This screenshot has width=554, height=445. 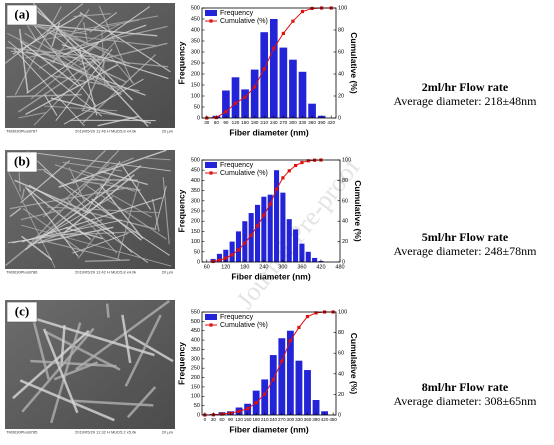 What do you see at coordinates (225, 267) in the screenshot?
I see `x-tick-label: 120` at bounding box center [225, 267].